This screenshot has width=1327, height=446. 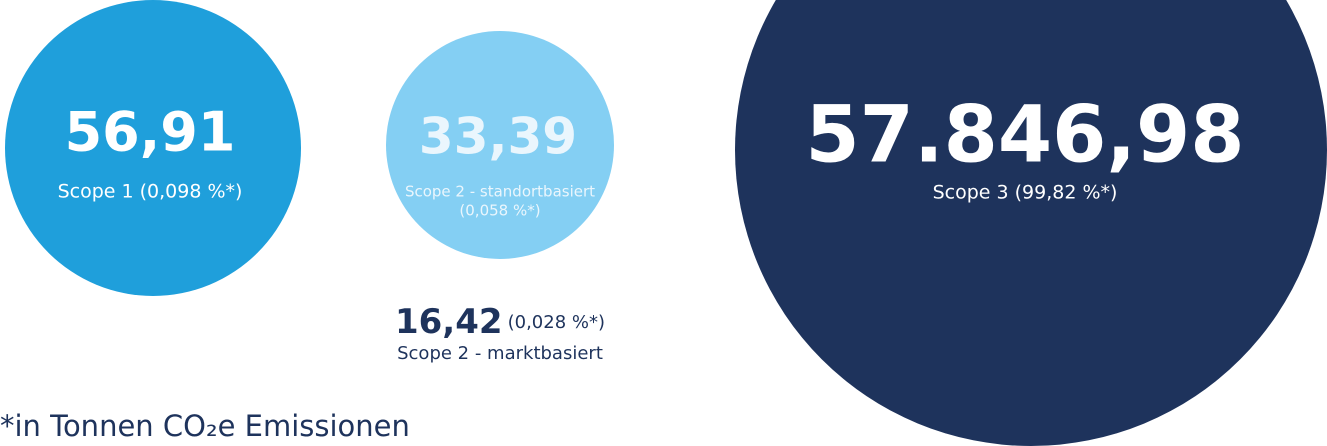 I want to click on scope2-location-value: 33,39, so click(x=498, y=137).